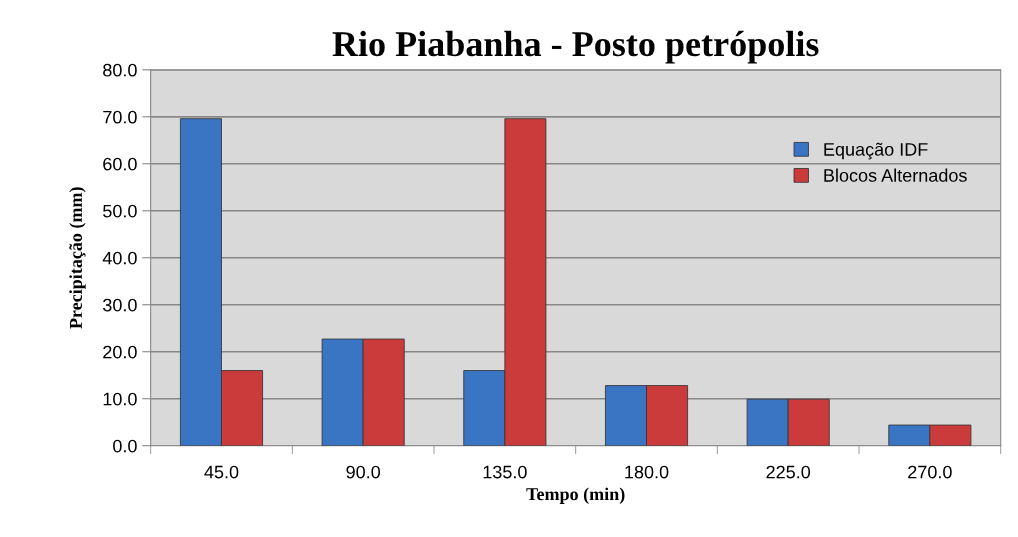  I want to click on y-tick-label: 50.0, so click(120, 211).